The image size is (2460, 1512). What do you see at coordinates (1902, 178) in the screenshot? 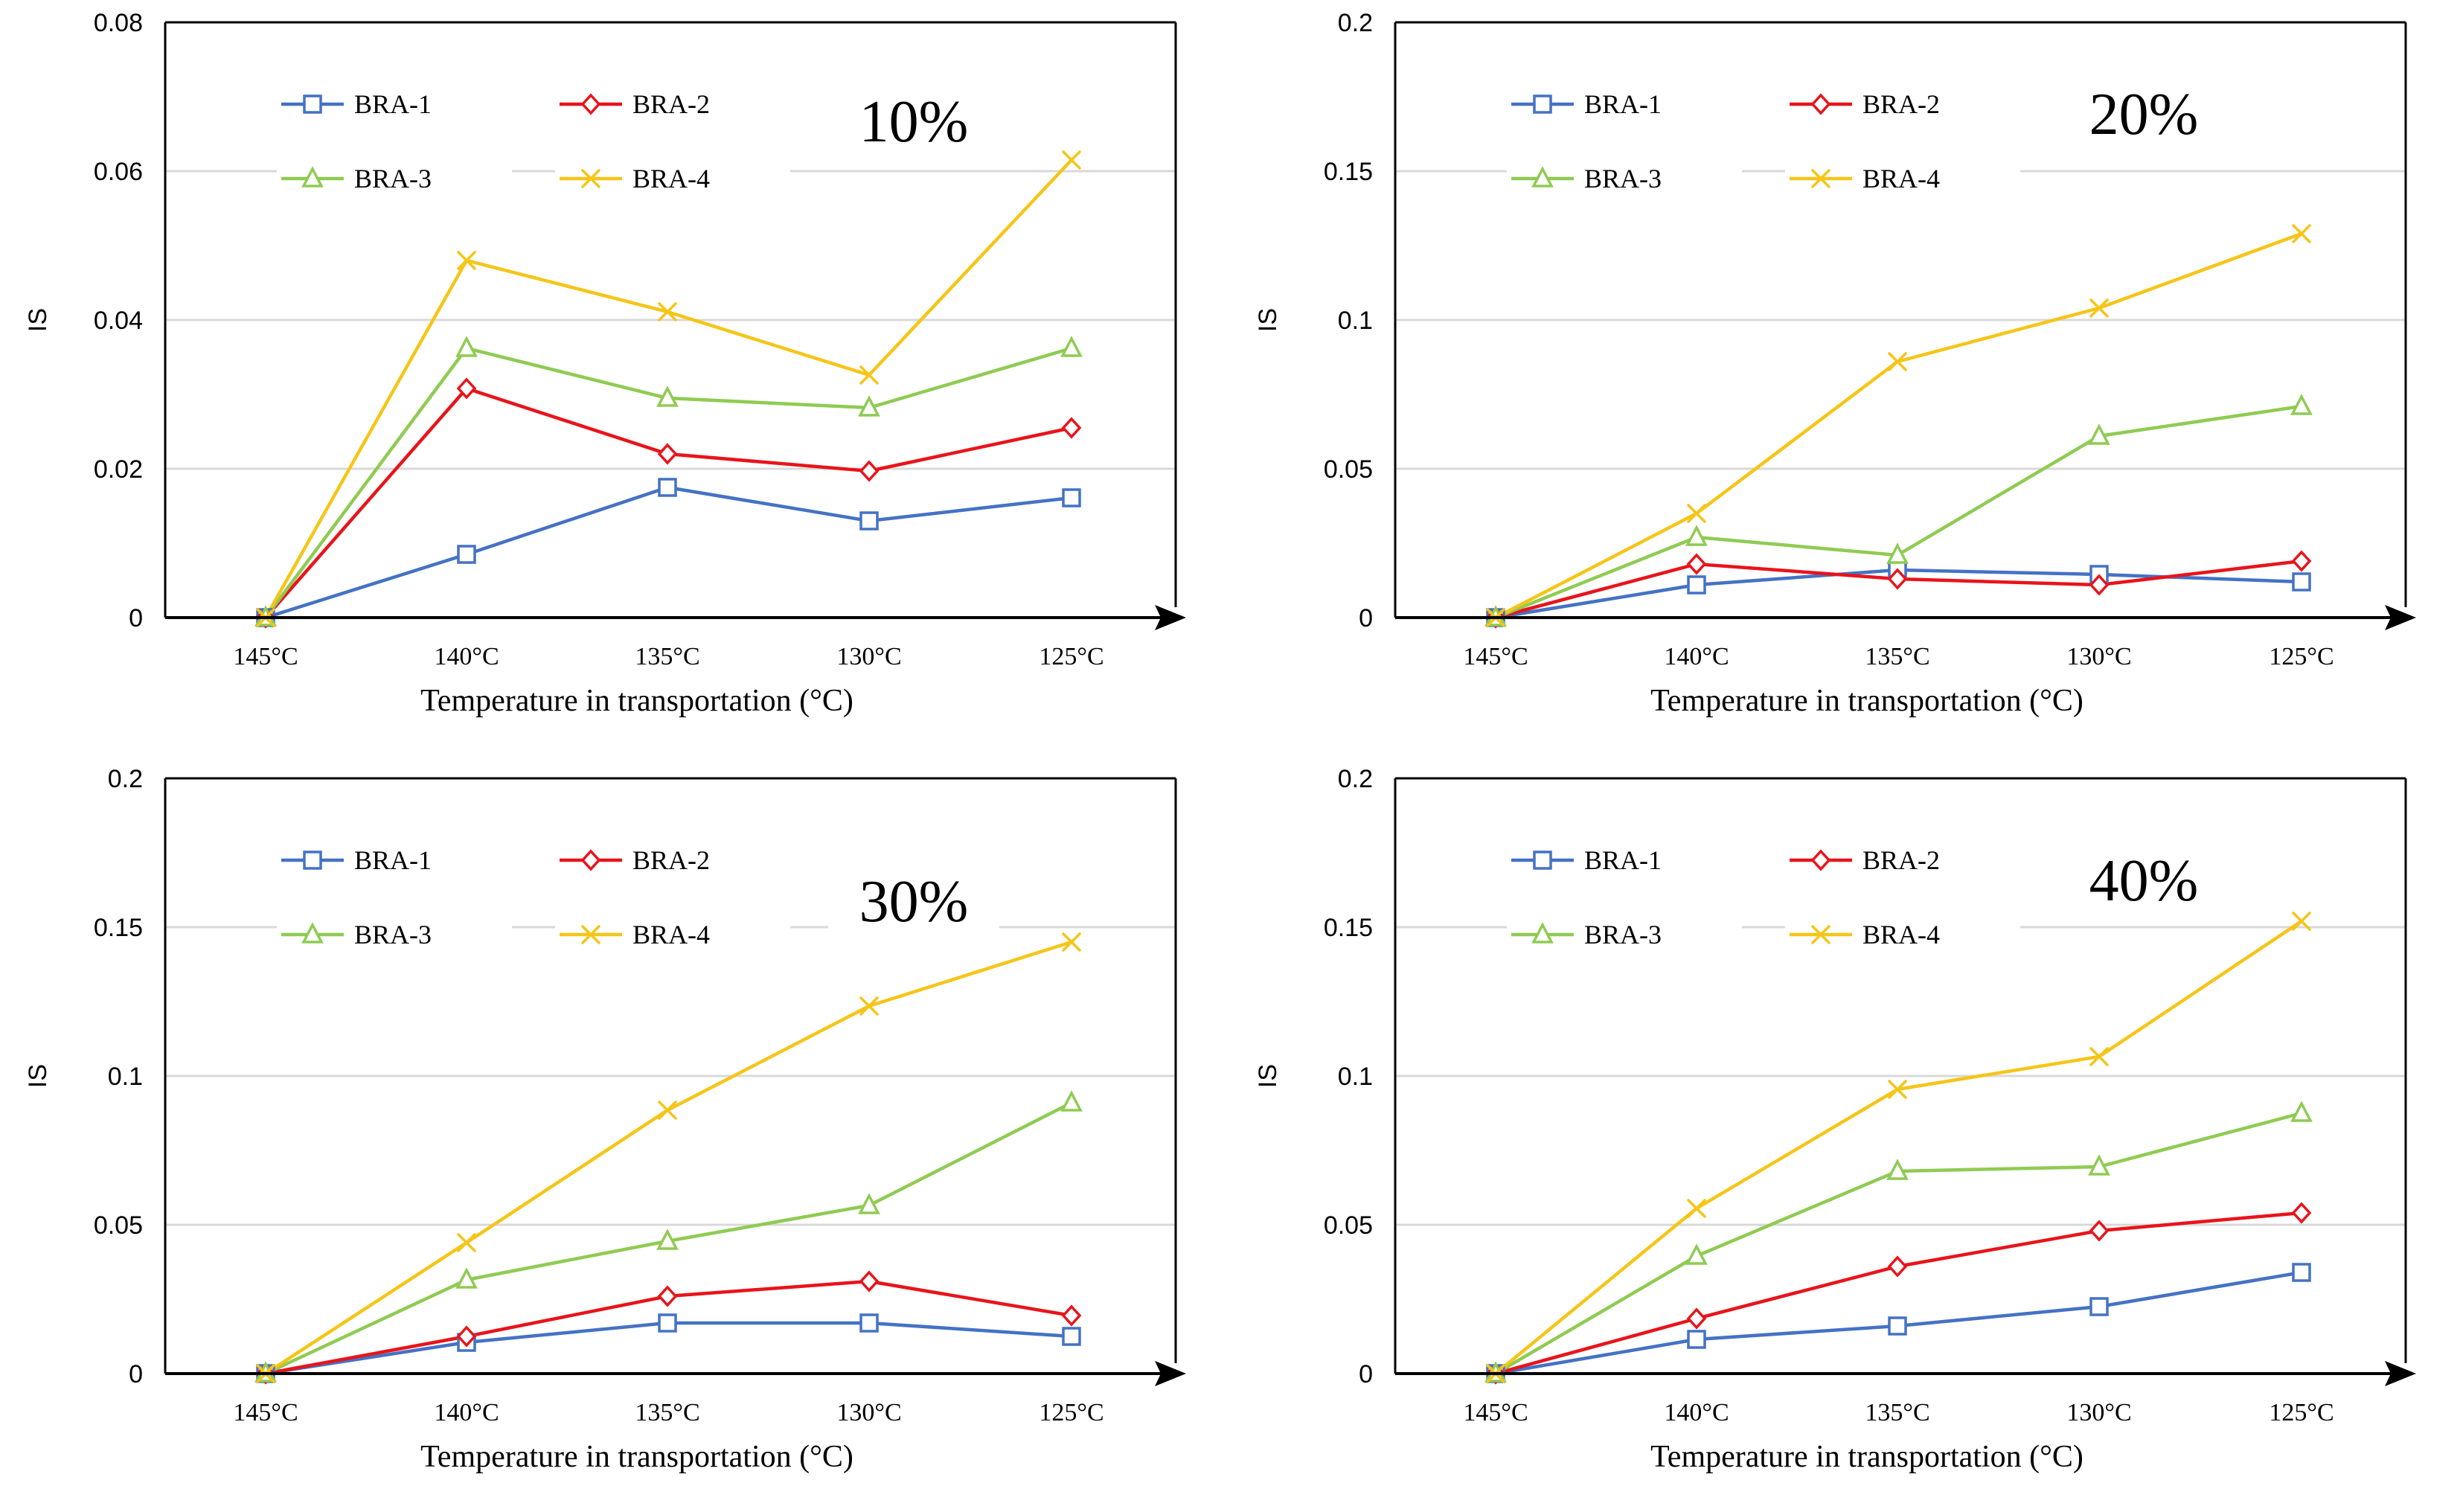
I see `legend-item-bra-4: BRA-4` at bounding box center [1902, 178].